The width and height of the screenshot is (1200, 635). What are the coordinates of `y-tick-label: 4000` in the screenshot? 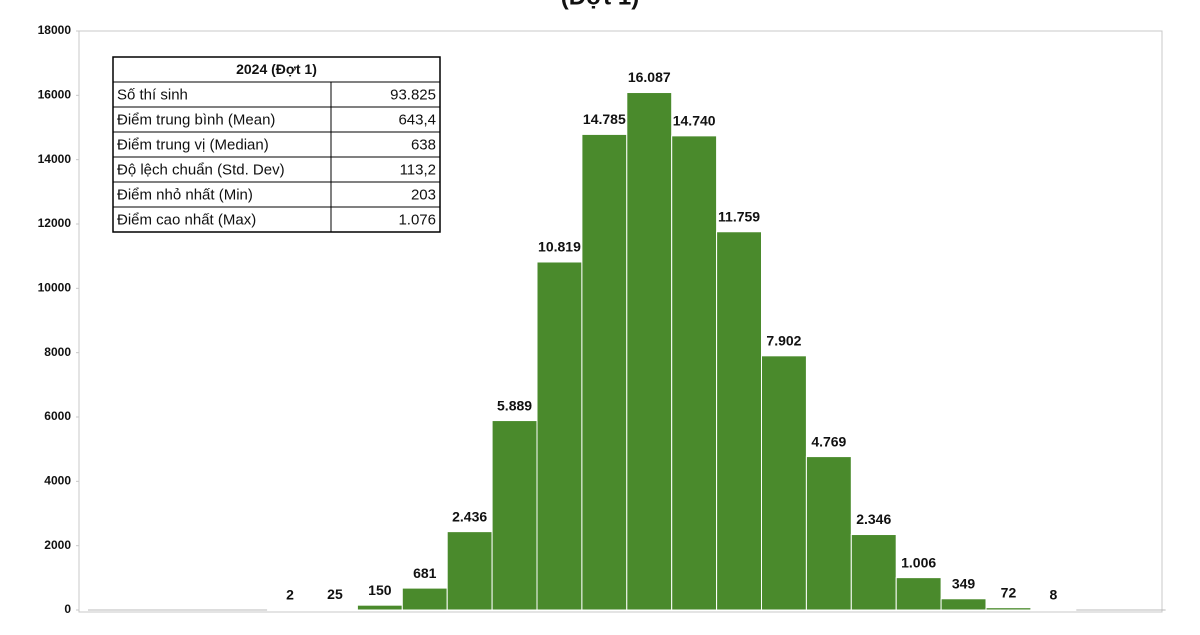 It's located at (57, 481).